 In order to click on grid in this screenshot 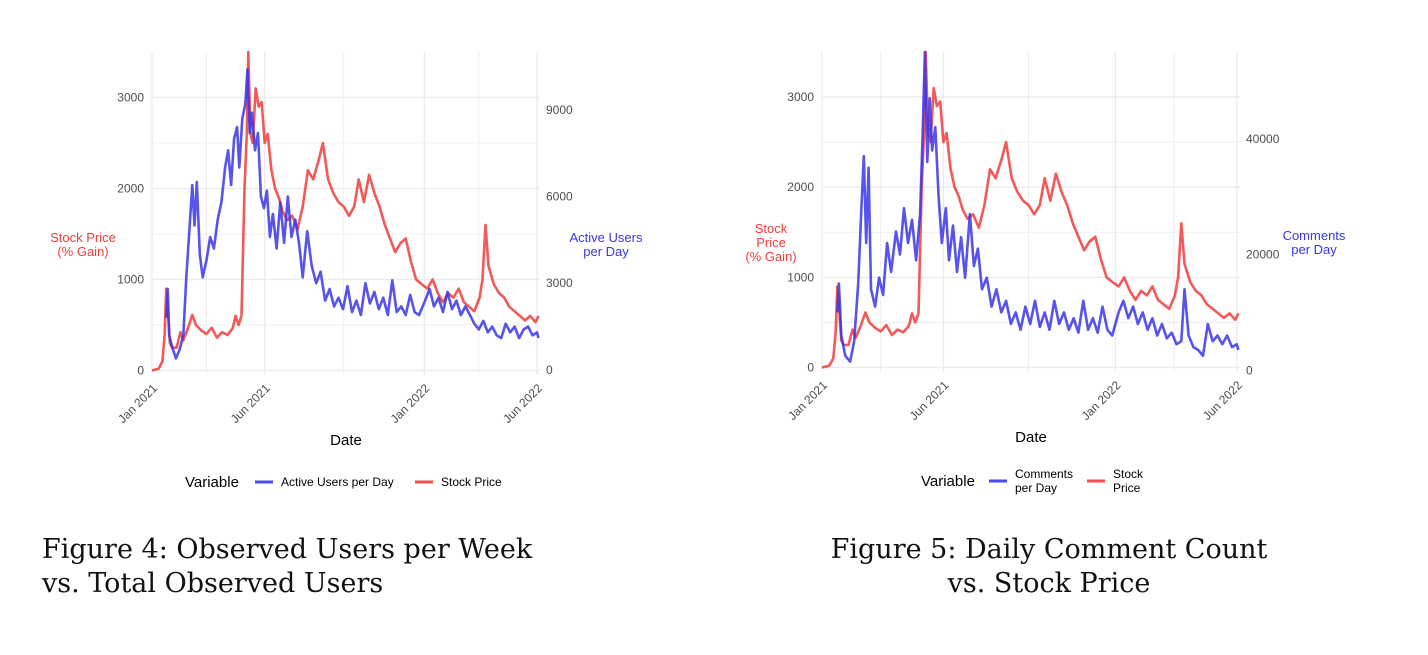, I will do `click(345, 213)`.